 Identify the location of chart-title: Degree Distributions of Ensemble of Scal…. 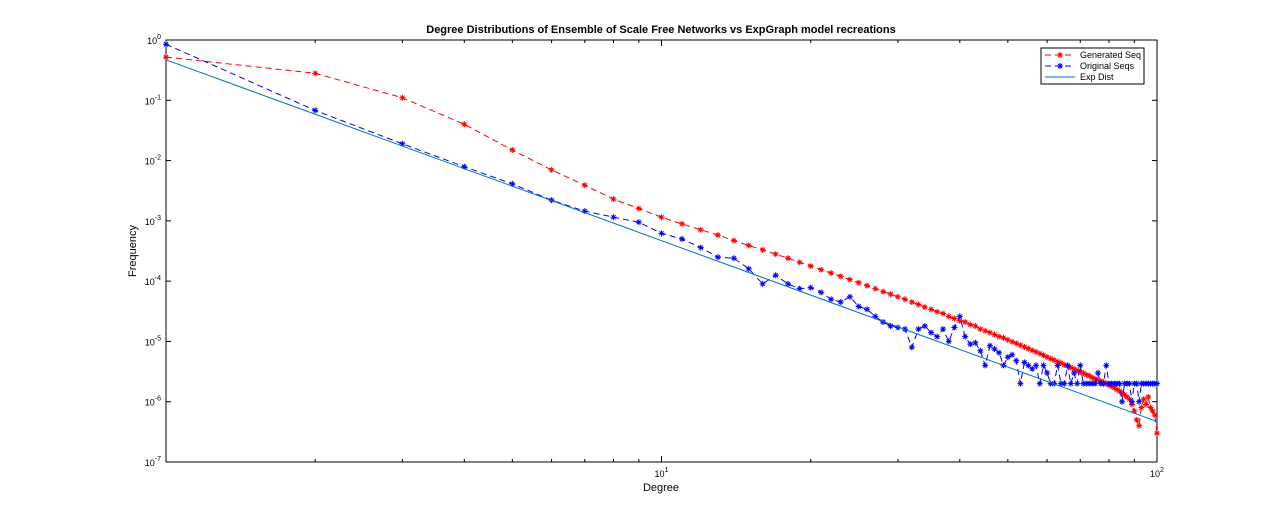
(660, 30).